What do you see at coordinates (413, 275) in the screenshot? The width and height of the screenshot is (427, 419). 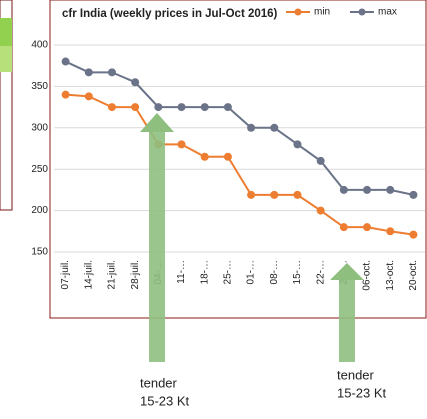 I see `x-tick-label: 20-oct.` at bounding box center [413, 275].